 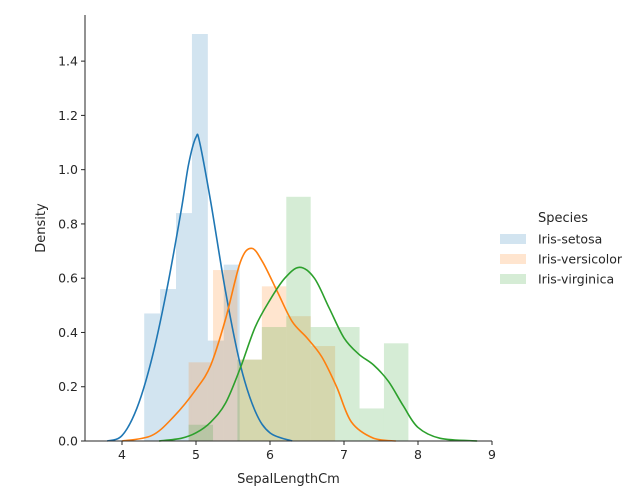 I want to click on x-tick-label: 5, so click(x=196, y=454).